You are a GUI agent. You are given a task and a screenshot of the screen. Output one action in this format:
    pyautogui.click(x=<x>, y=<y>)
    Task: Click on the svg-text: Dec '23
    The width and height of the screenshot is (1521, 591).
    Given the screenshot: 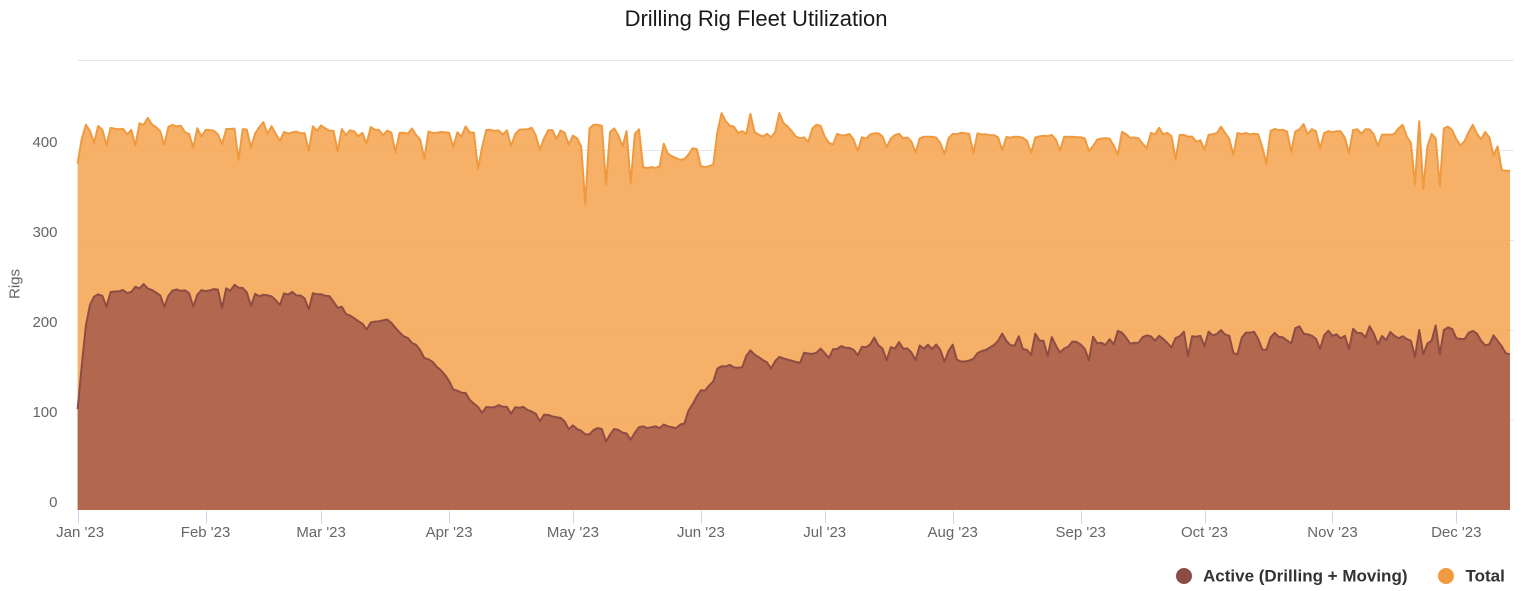 What is the action you would take?
    pyautogui.click(x=1456, y=532)
    